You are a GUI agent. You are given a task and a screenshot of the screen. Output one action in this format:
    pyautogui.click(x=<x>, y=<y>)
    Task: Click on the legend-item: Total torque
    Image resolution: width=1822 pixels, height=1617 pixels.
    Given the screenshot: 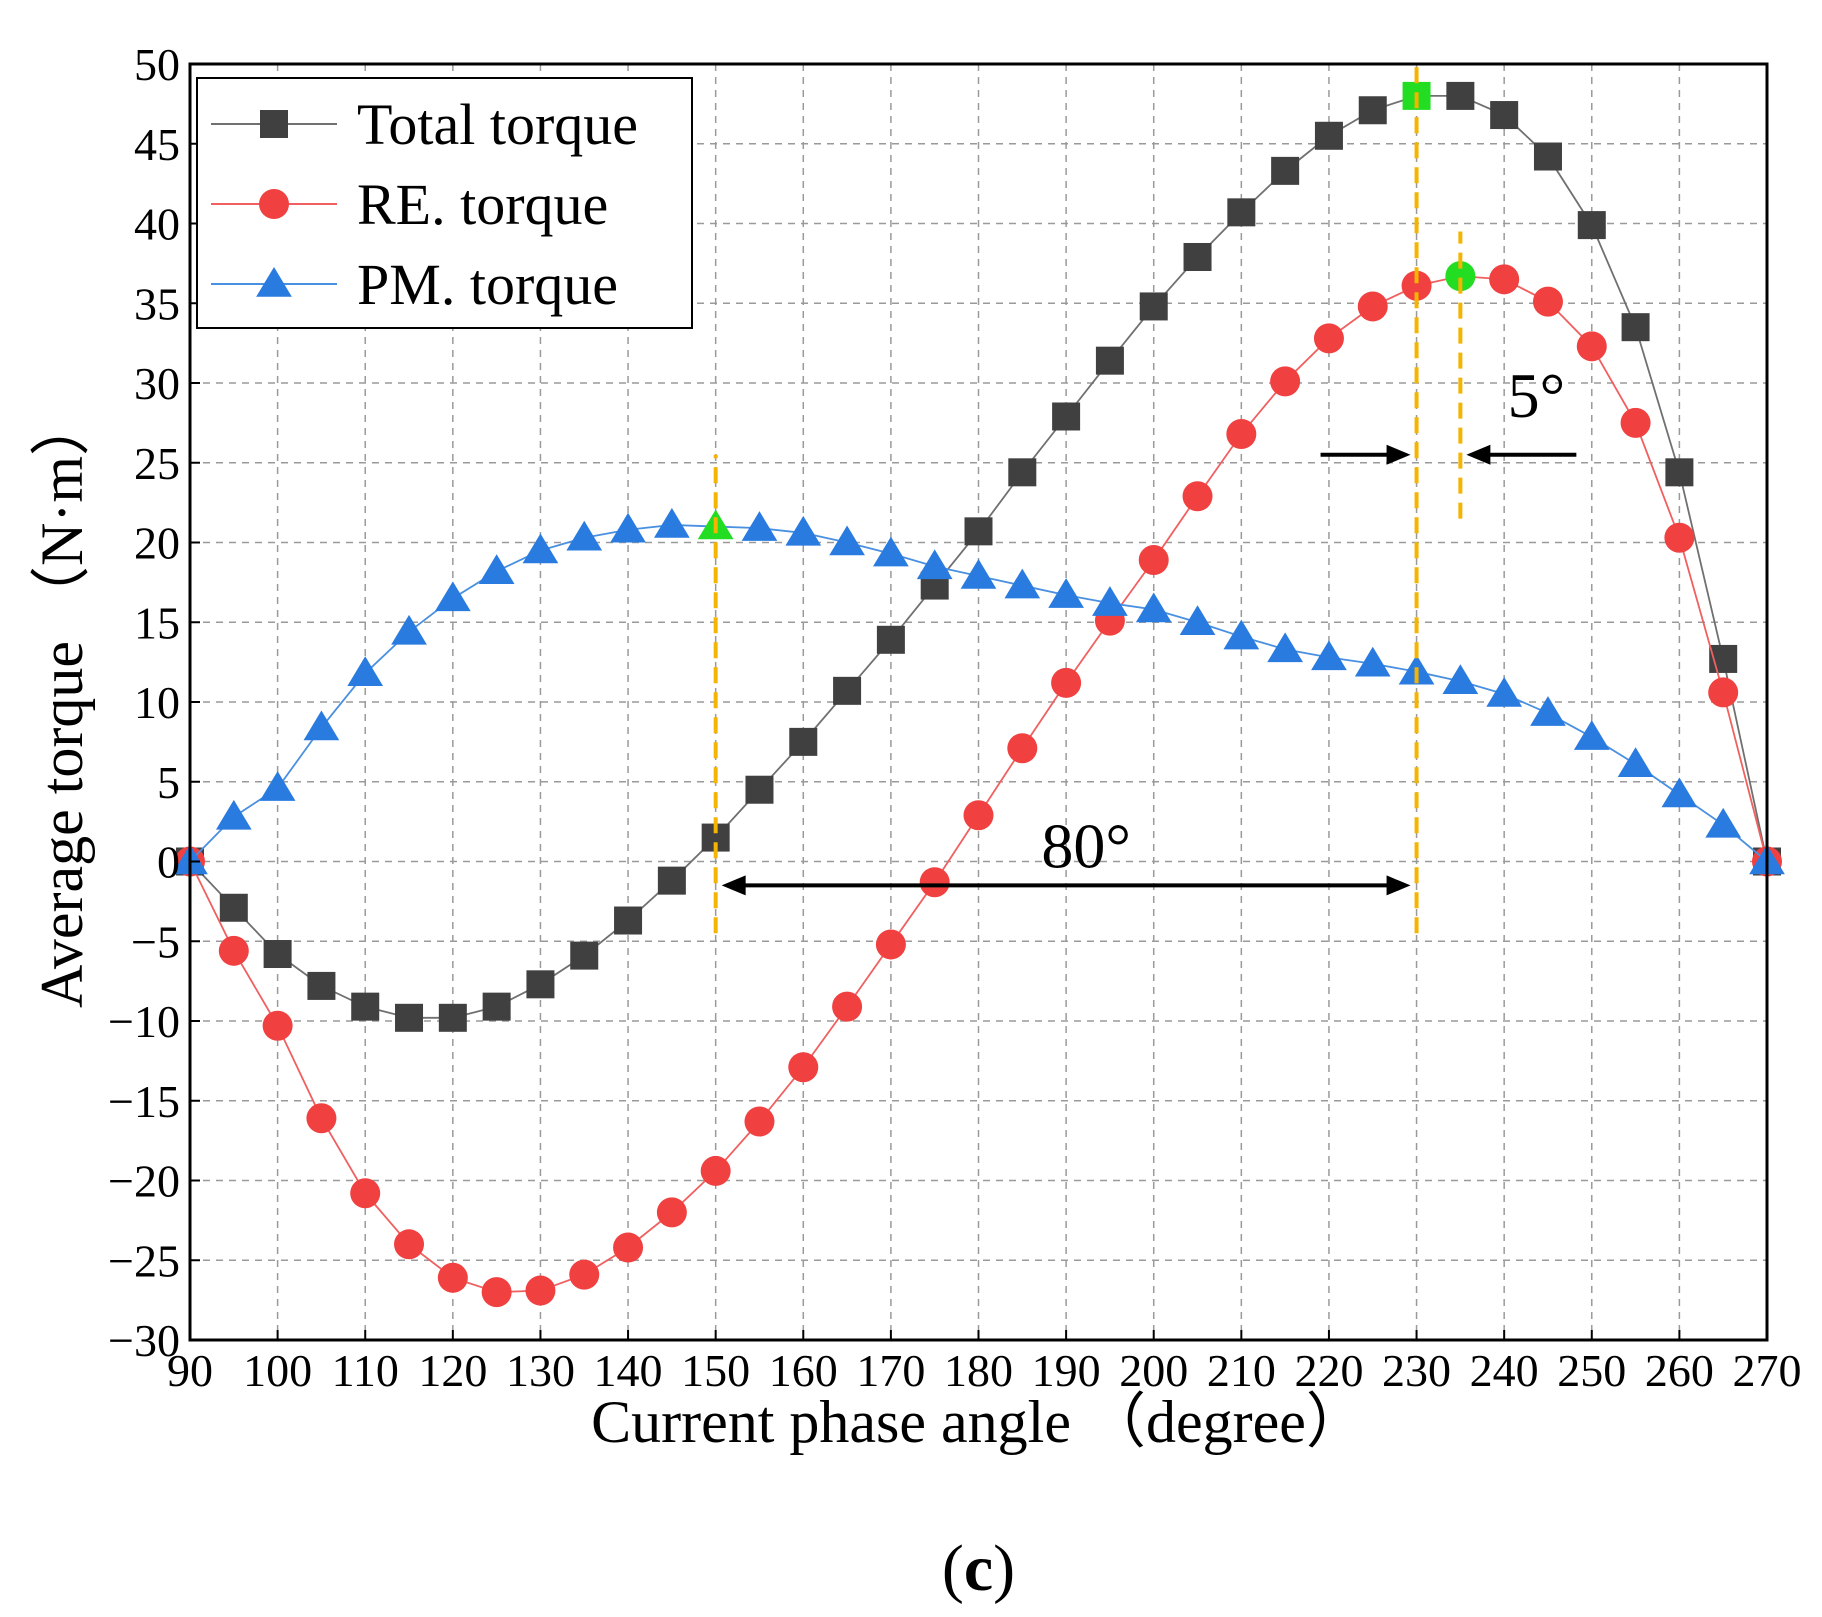 What is the action you would take?
    pyautogui.click(x=424, y=124)
    